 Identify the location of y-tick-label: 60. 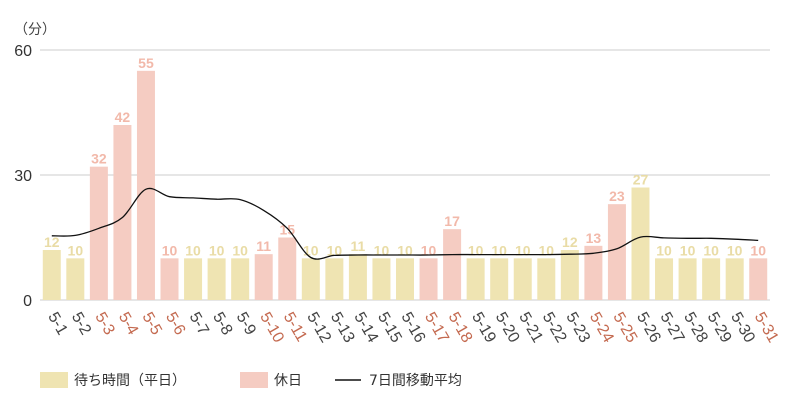
(23, 51).